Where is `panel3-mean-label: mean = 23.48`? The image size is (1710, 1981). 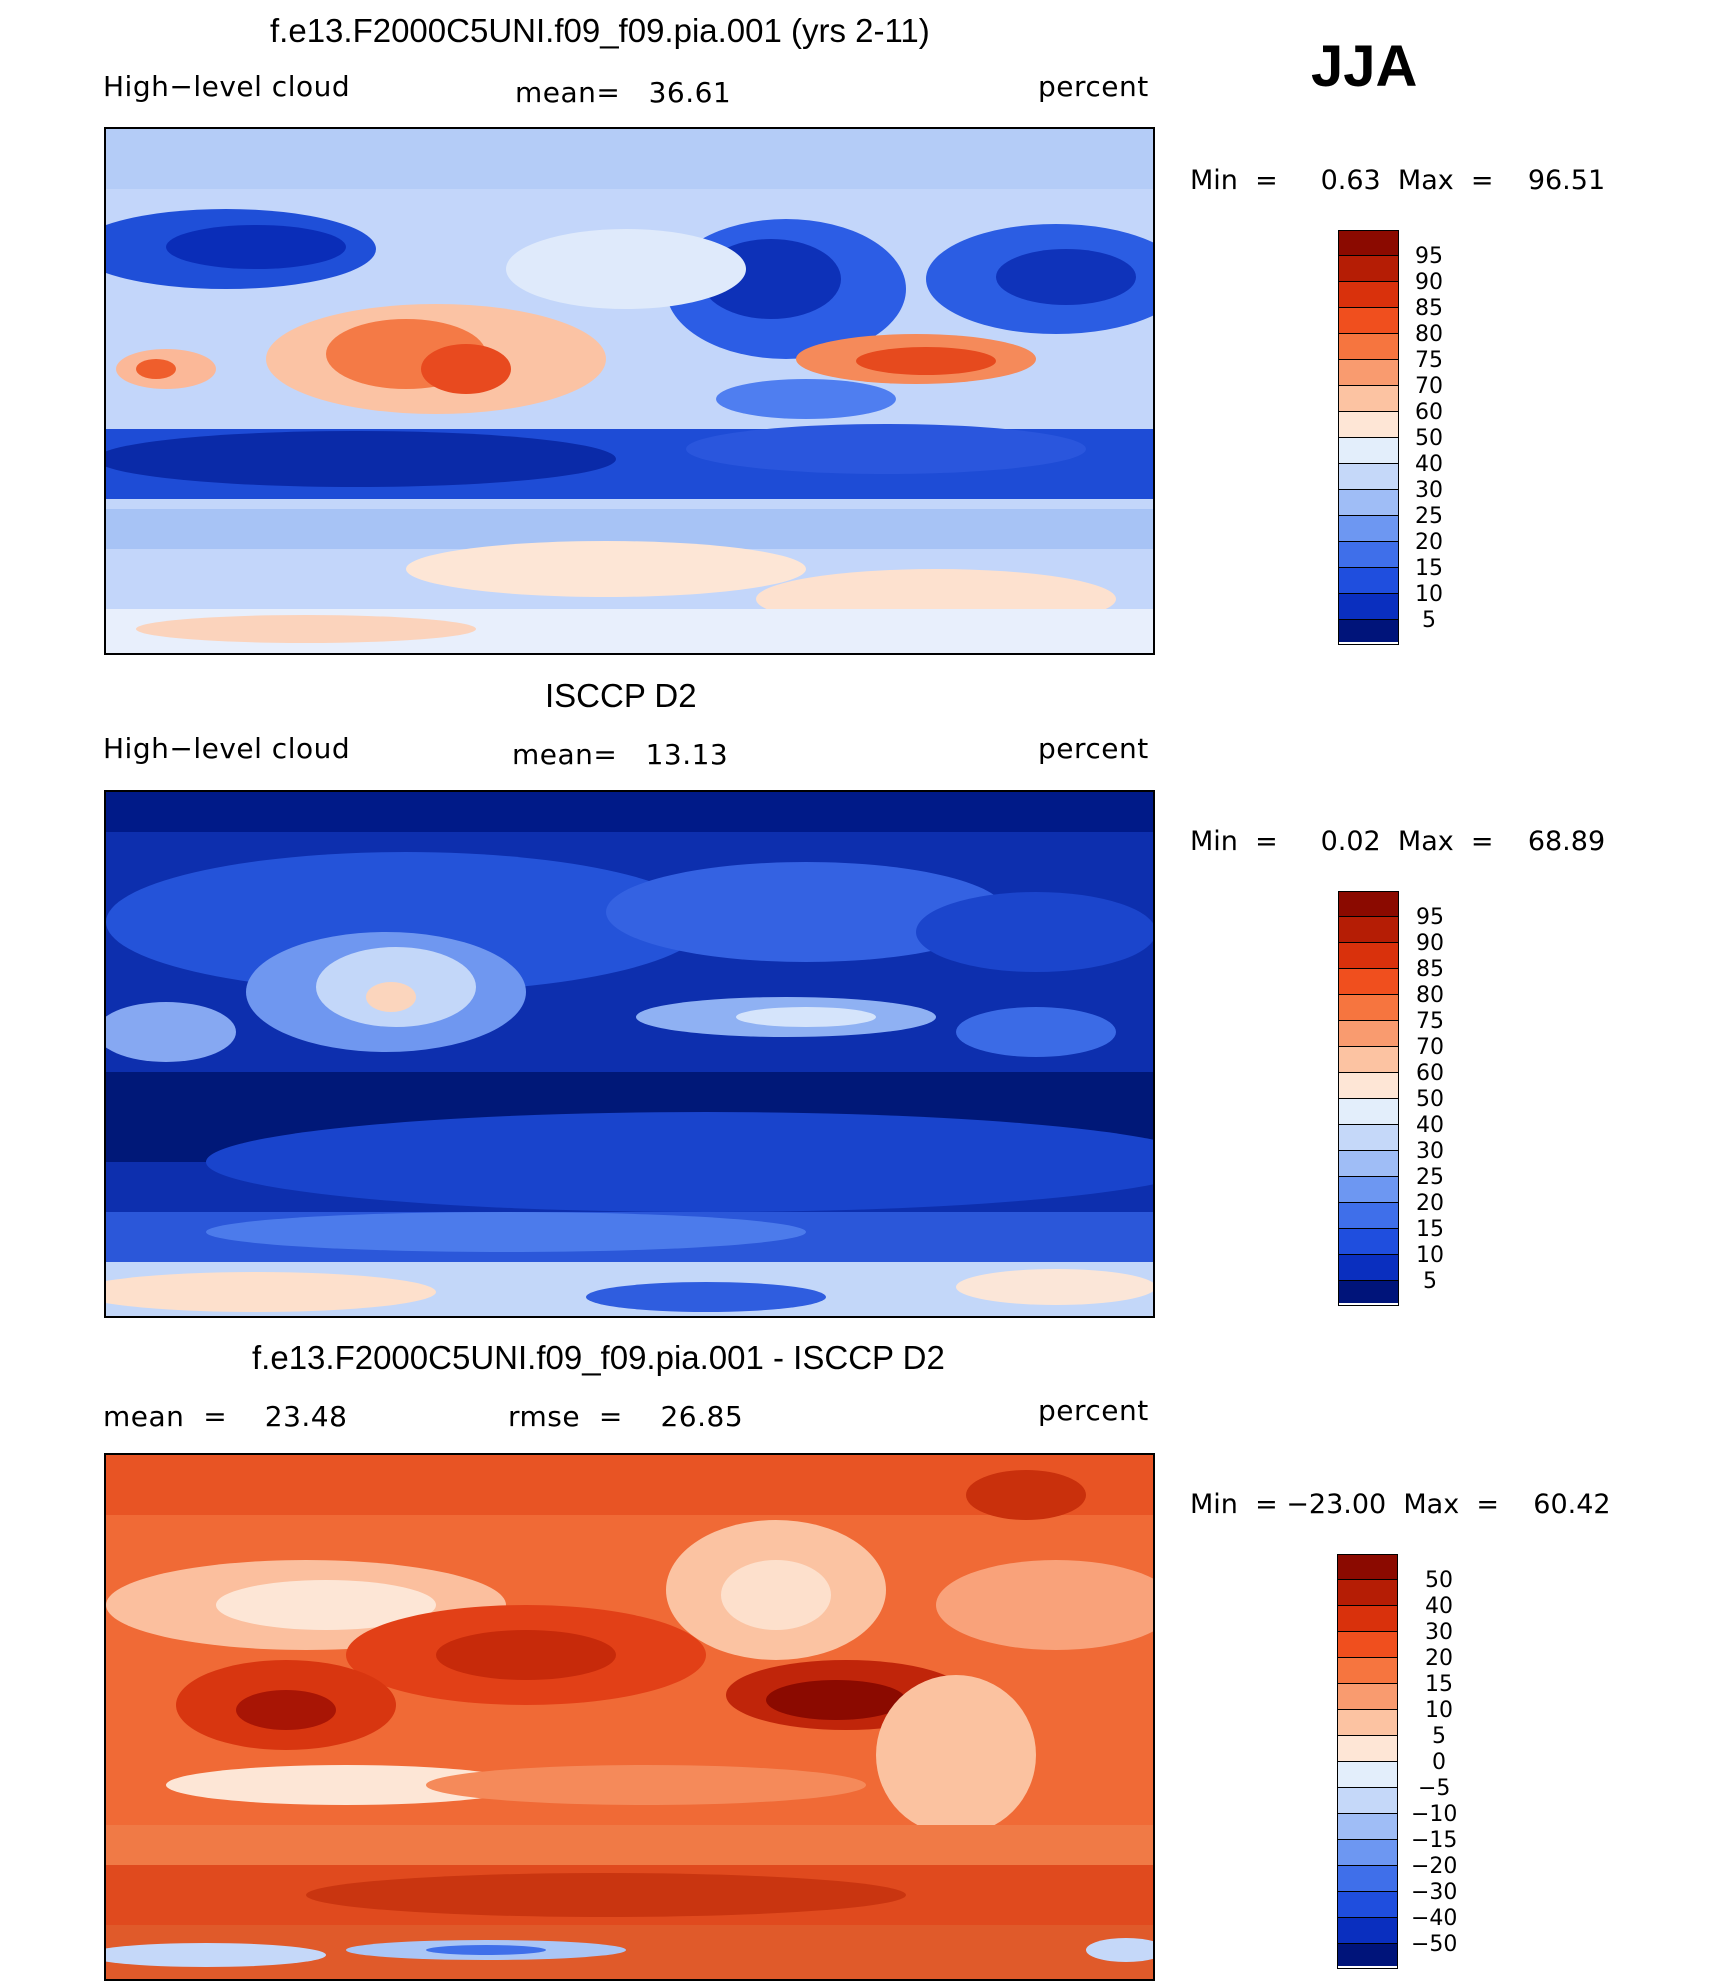
panel3-mean-label: mean = 23.48 is located at coordinates (225, 1416).